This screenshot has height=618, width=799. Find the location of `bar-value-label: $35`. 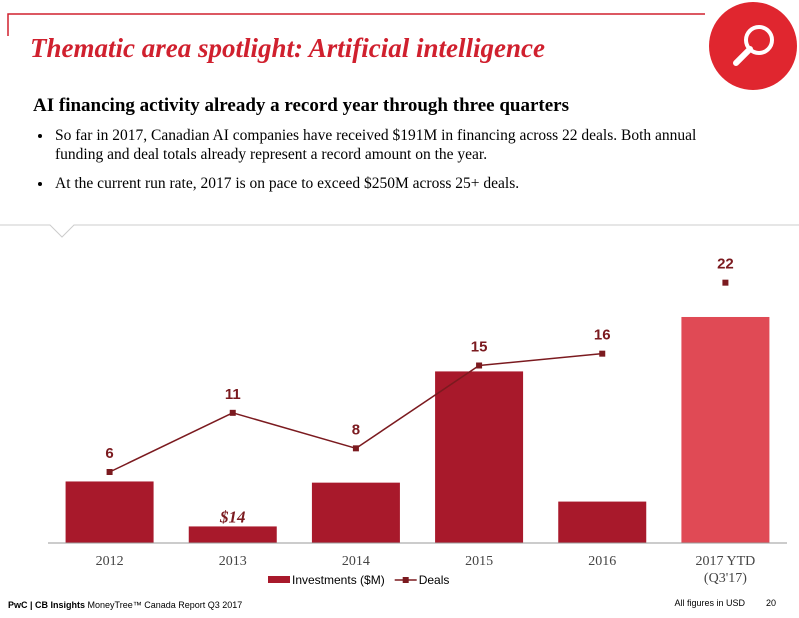

bar-value-label: $35 is located at coordinates (602, 492).